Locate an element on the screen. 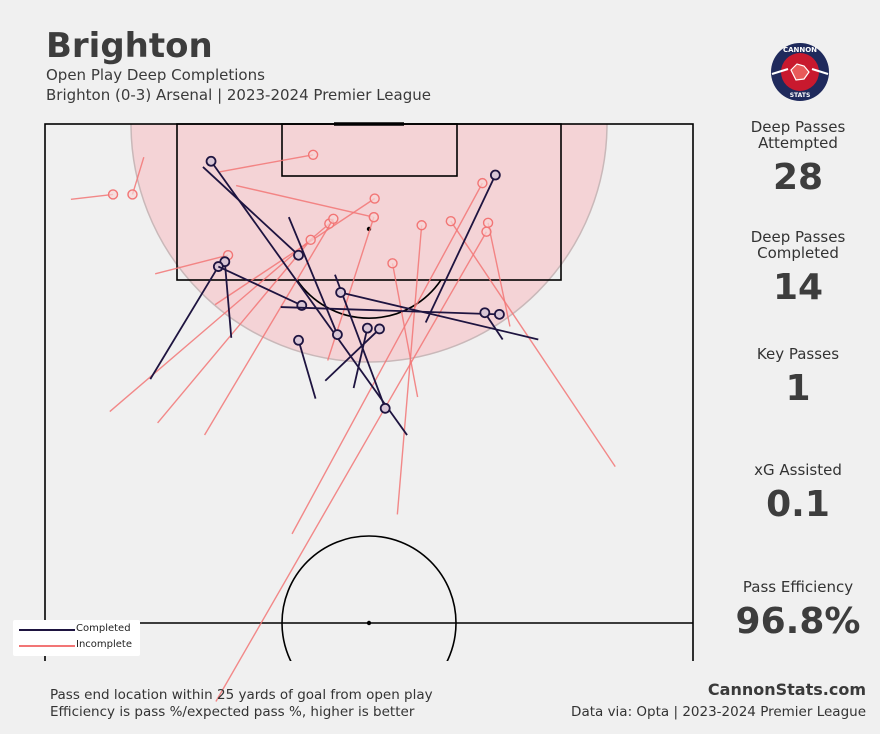 Image resolution: width=880 pixels, height=734 pixels. legend-swatch-incomplete is located at coordinates (47, 646).